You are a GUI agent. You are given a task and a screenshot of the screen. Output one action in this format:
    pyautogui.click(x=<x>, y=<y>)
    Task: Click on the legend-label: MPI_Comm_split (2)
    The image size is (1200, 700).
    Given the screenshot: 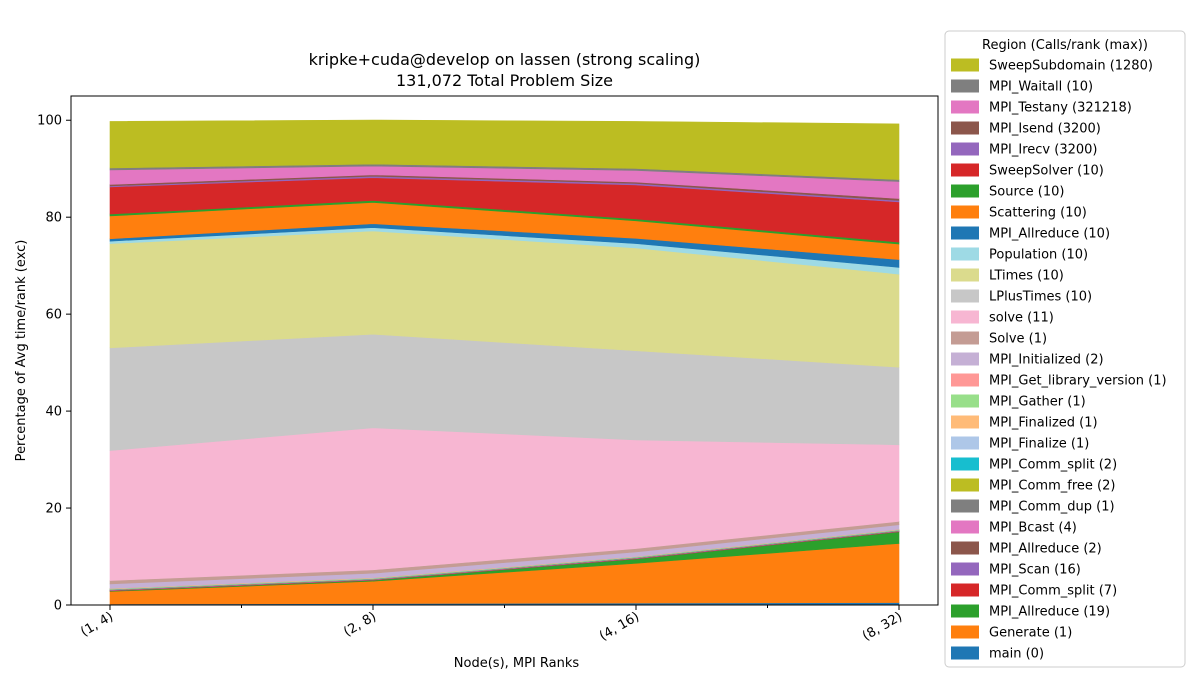 What is the action you would take?
    pyautogui.click(x=1053, y=465)
    